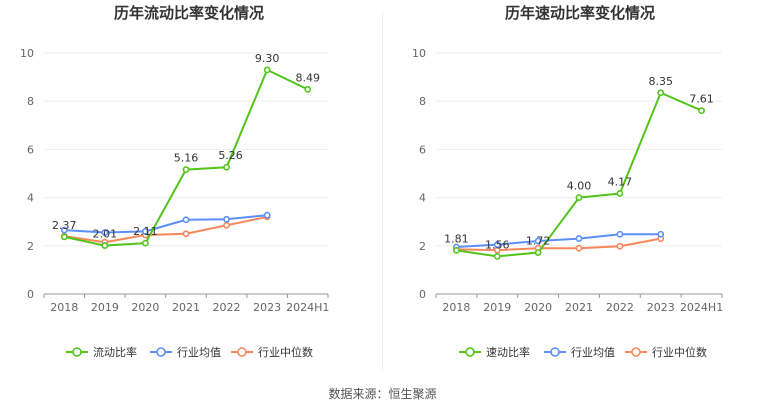 This screenshot has height=413, width=765. What do you see at coordinates (307, 77) in the screenshot?
I see `data-label: 8.49` at bounding box center [307, 77].